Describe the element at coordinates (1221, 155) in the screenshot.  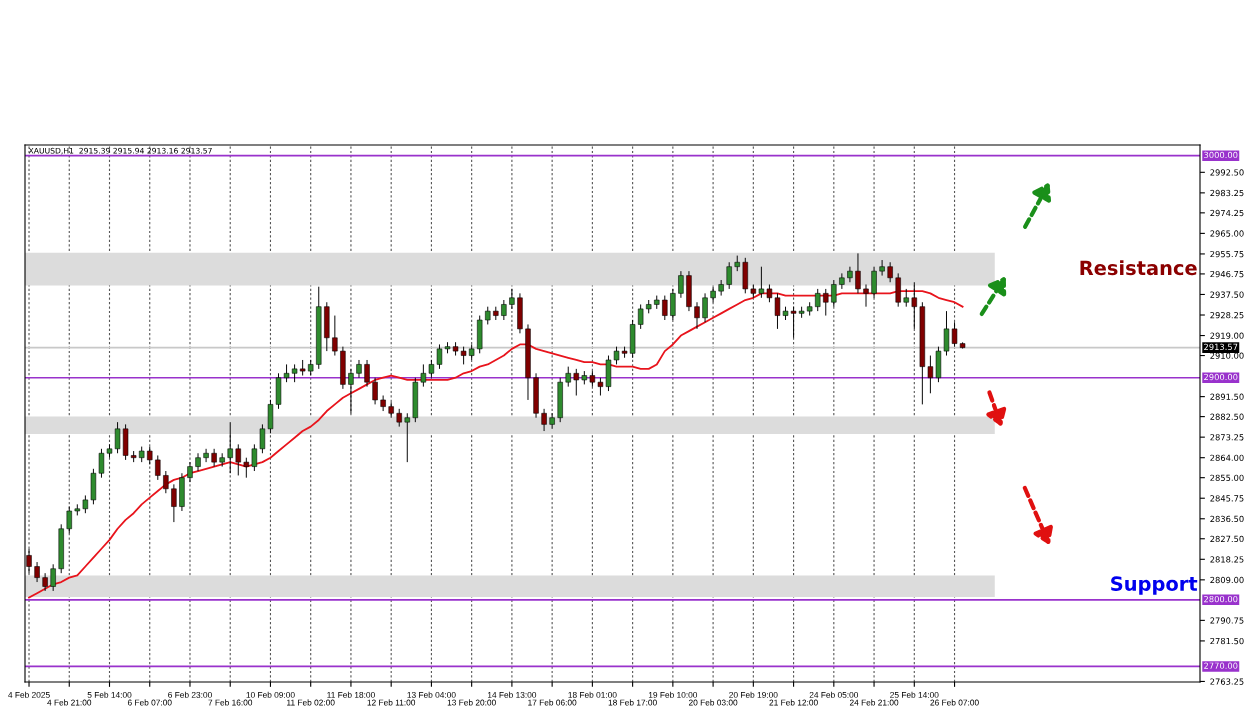
I see `ref-line-label: 3000.00` at that location.